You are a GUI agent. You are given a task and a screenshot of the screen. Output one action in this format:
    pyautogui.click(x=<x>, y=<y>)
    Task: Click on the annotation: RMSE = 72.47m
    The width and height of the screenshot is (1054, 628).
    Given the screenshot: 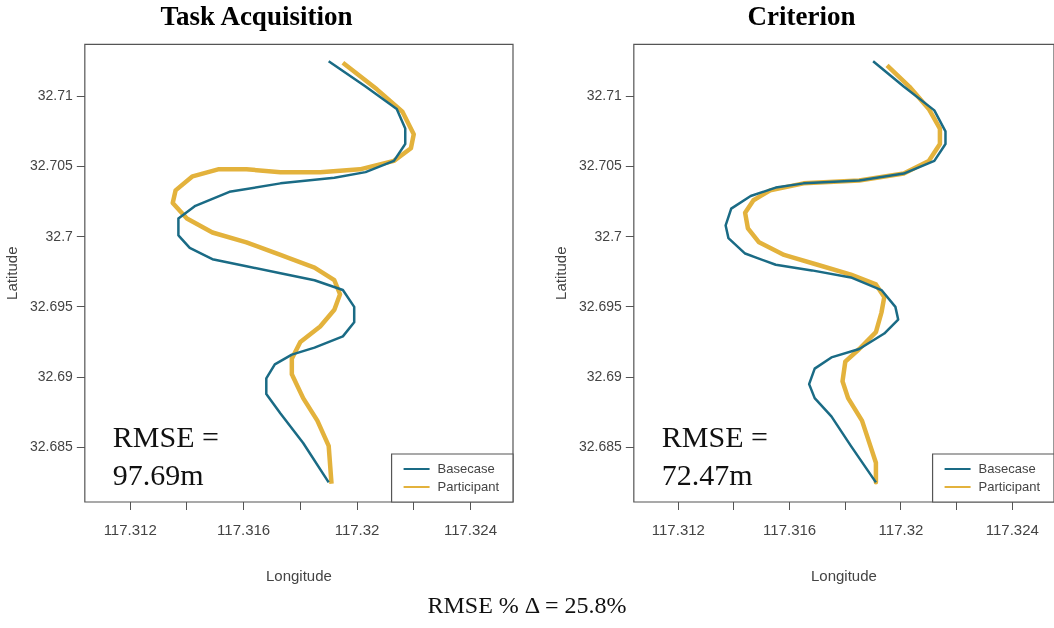 What is the action you would take?
    pyautogui.click(x=715, y=456)
    